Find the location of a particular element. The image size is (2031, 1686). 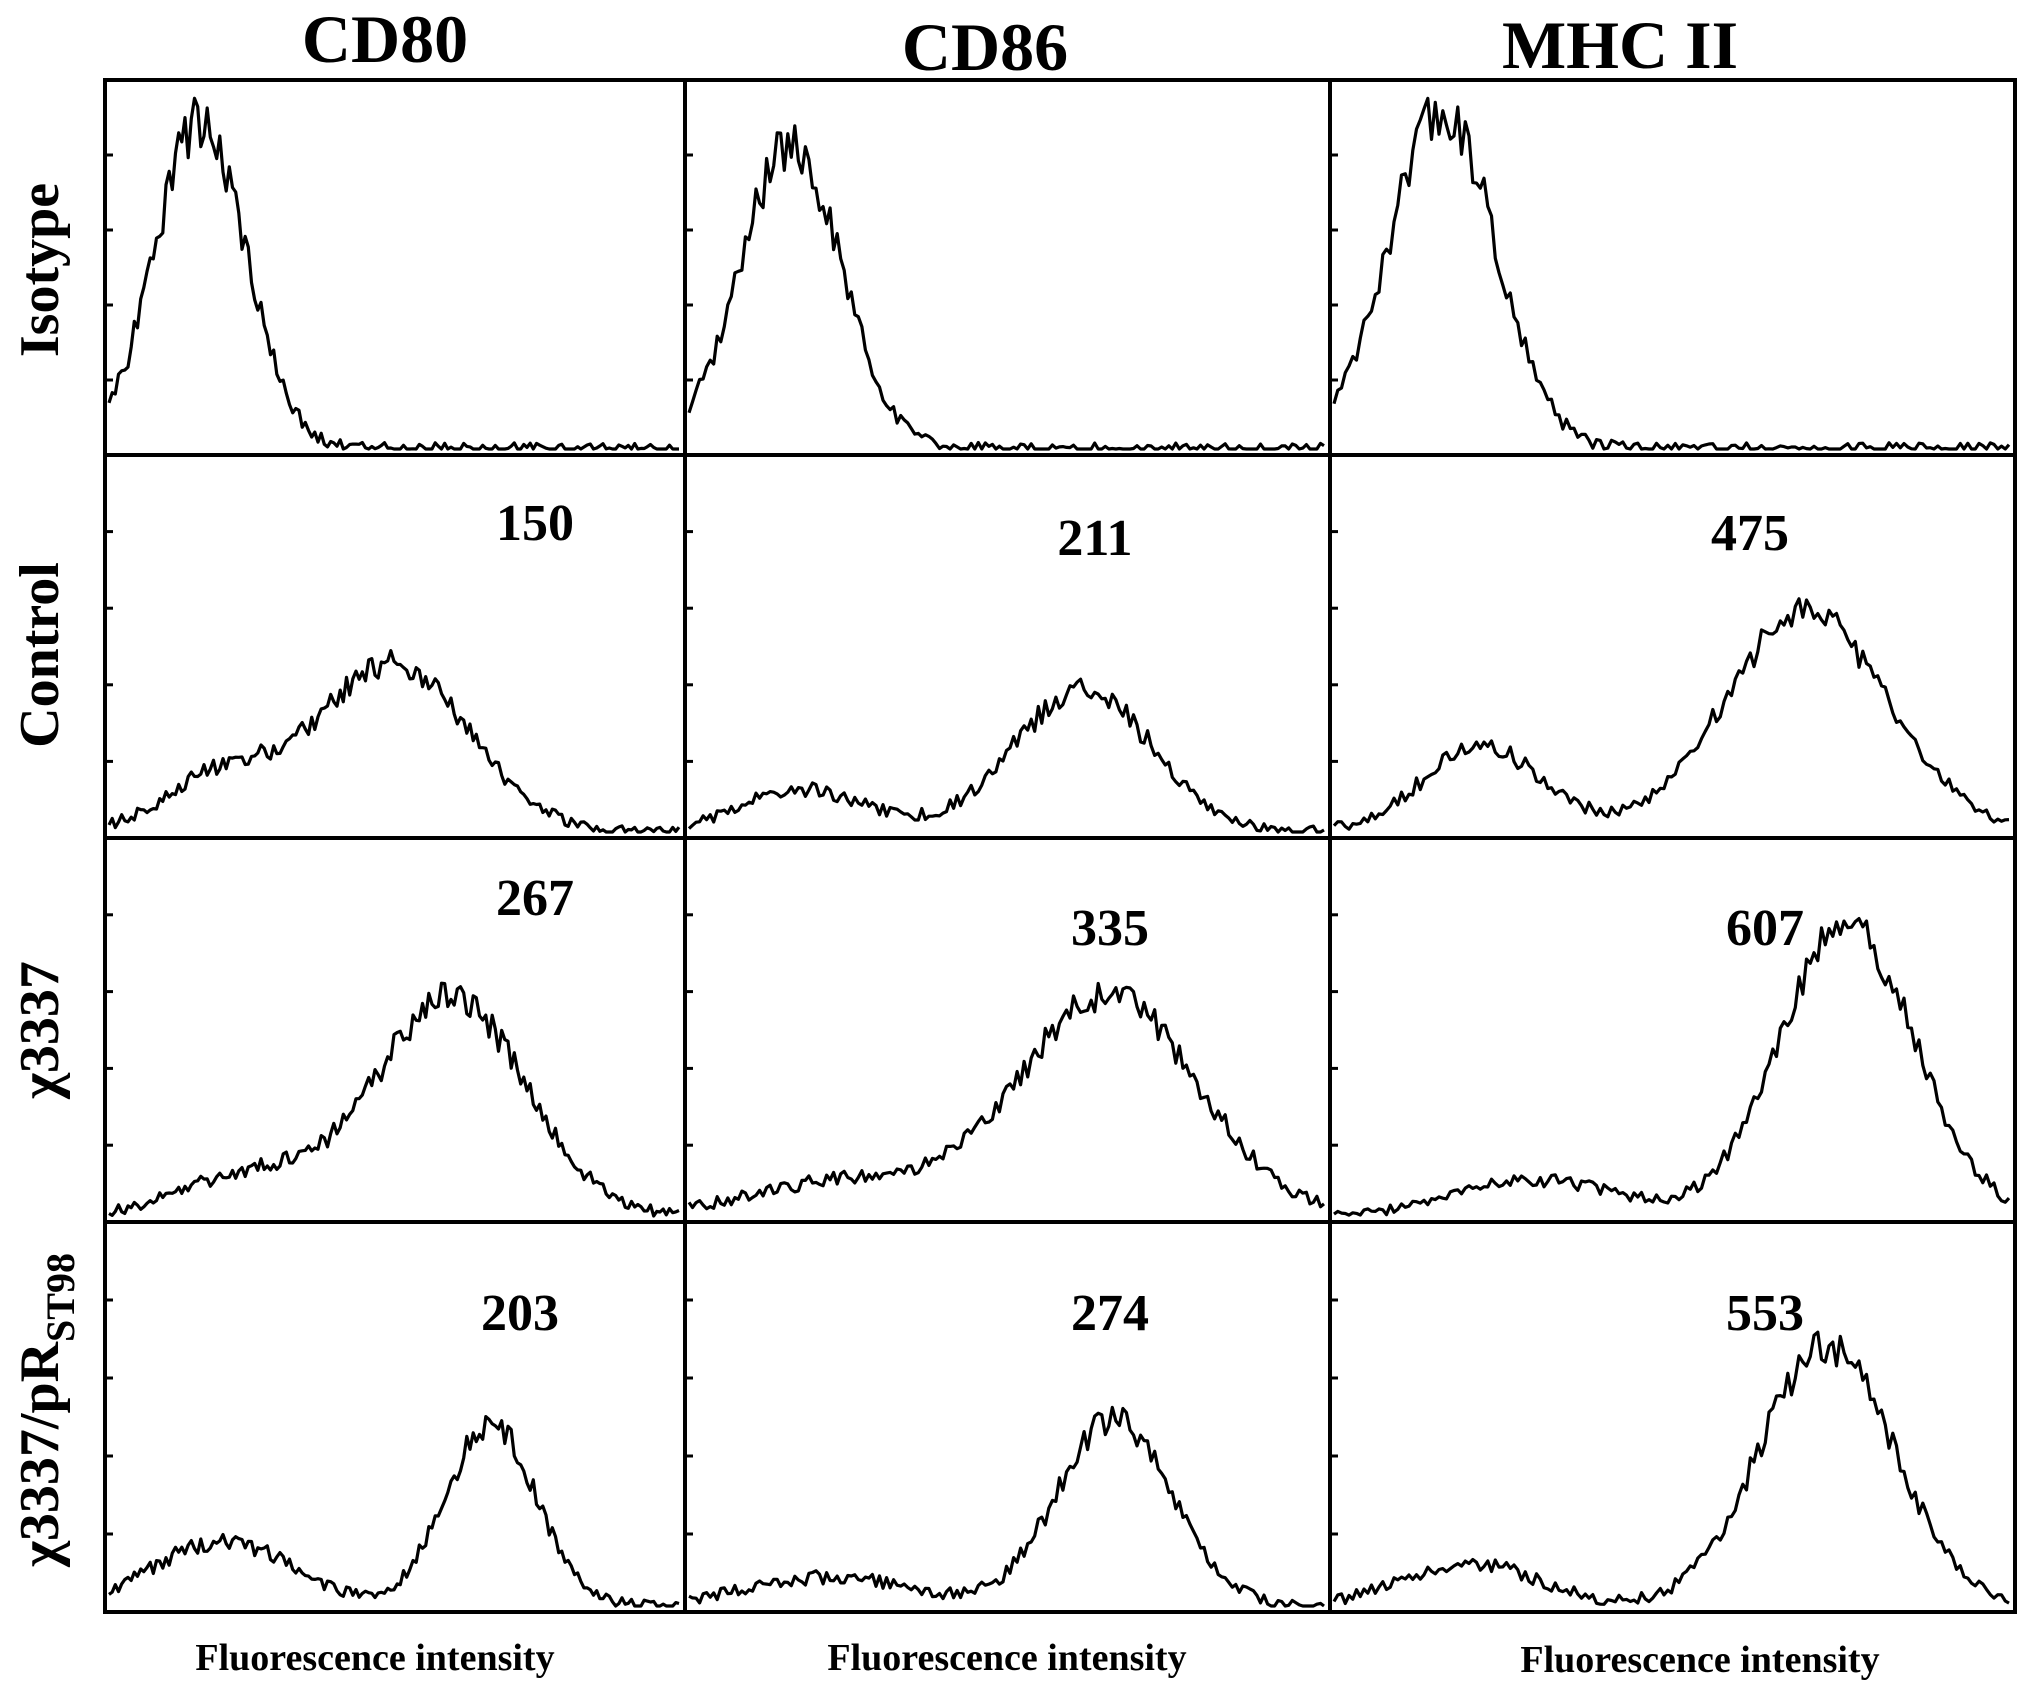

histogram-line-3337-mhcii is located at coordinates (1672, 1067).